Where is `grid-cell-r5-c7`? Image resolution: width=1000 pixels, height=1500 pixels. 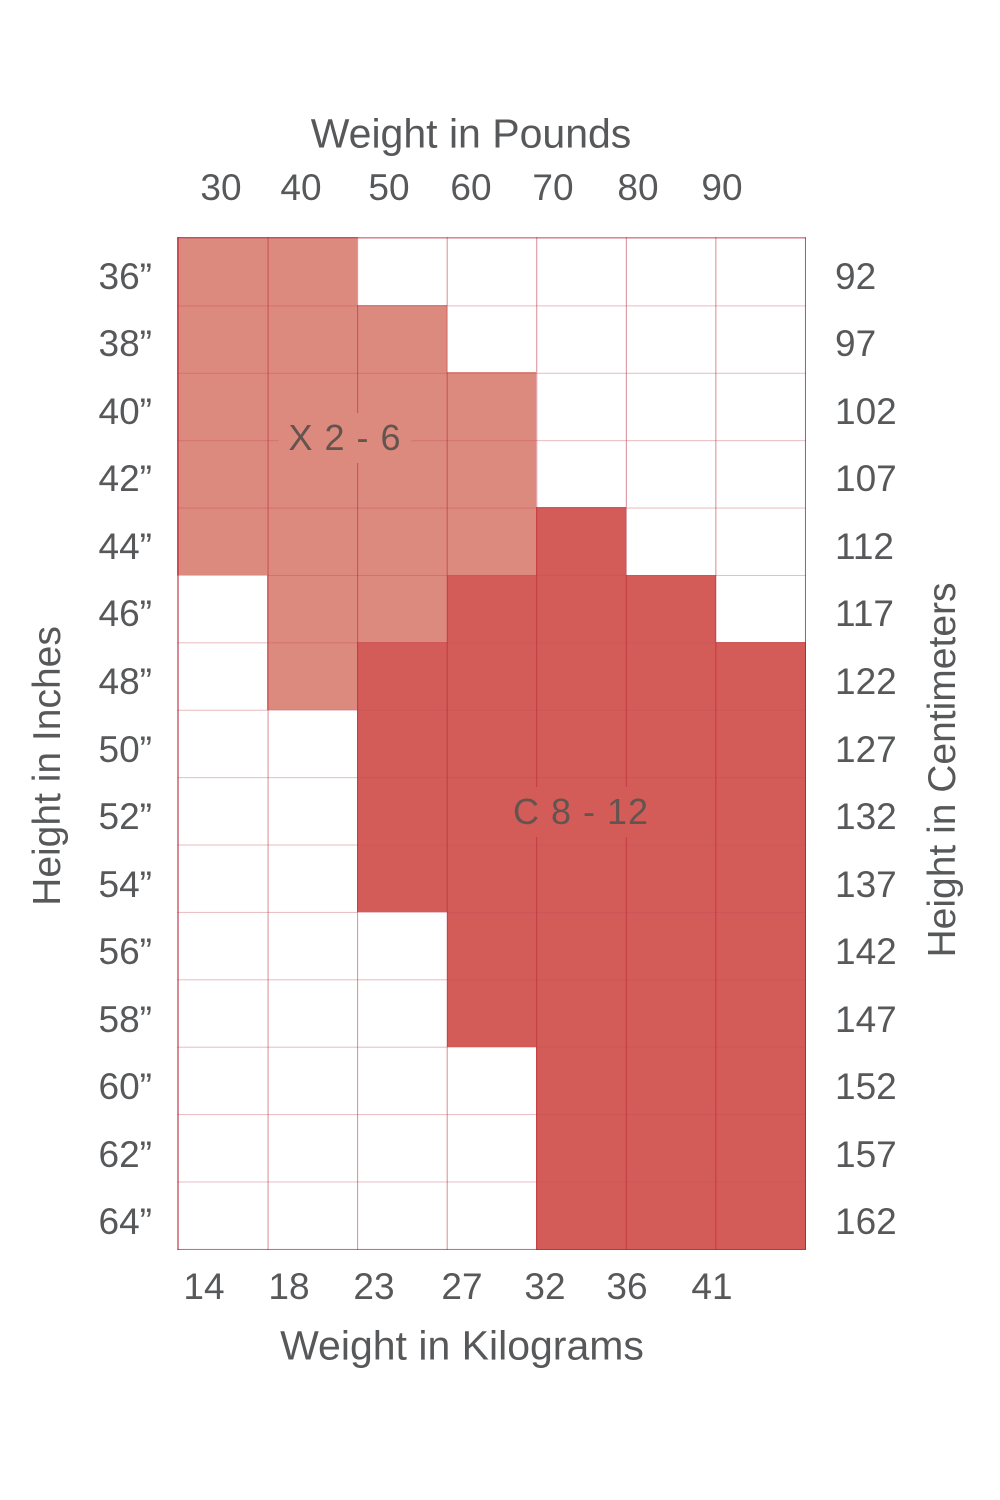
grid-cell-r5-c7 is located at coordinates (761, 541).